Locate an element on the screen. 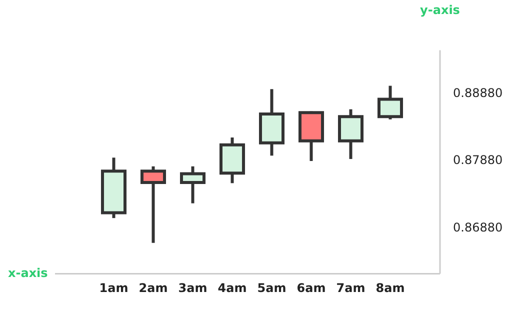 This screenshot has height=324, width=510. x-tick-label: 1am is located at coordinates (113, 288).